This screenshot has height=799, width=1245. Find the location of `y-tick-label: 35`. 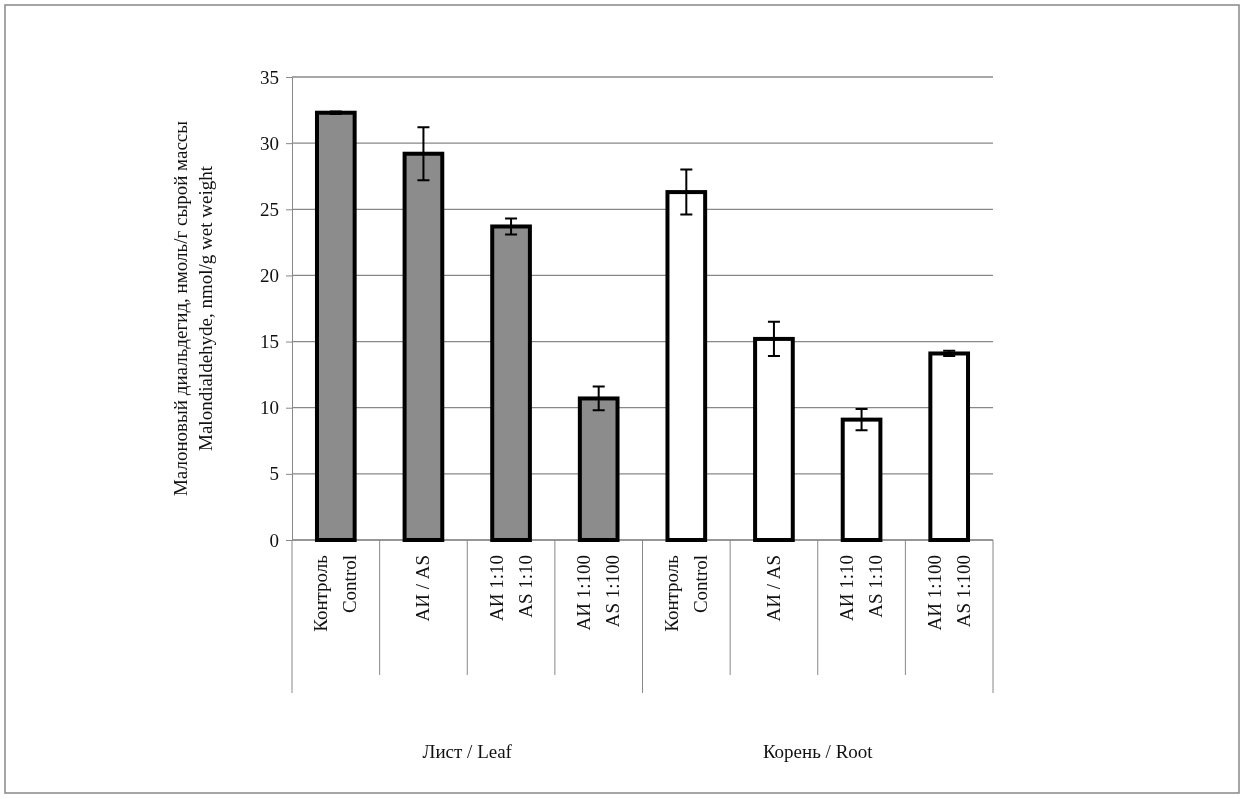

y-tick-label: 35 is located at coordinates (269, 77).